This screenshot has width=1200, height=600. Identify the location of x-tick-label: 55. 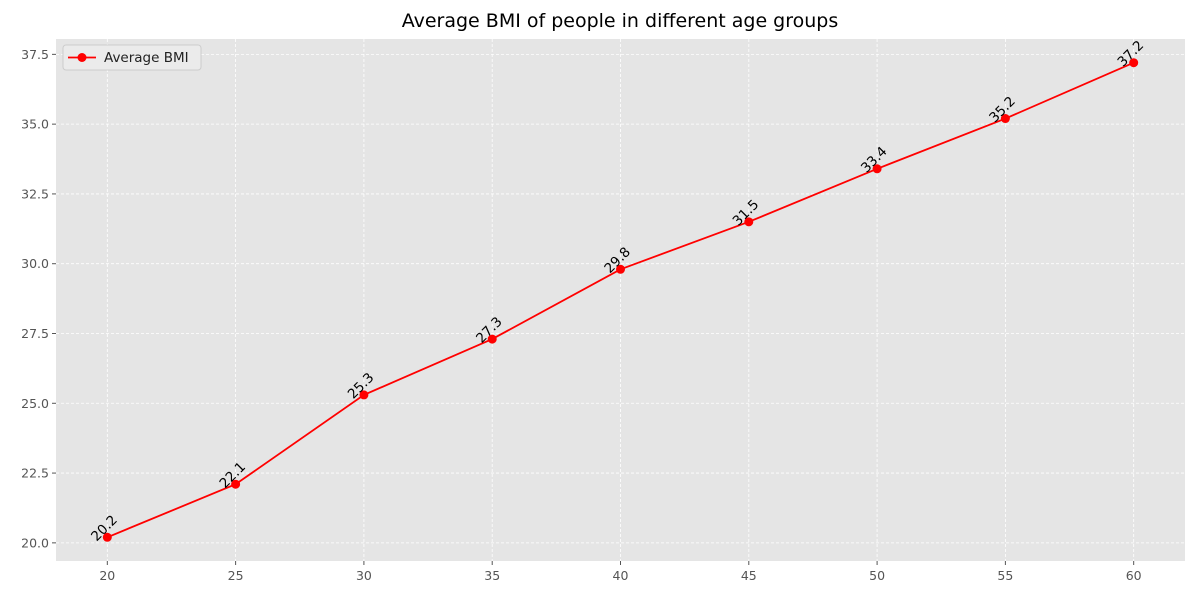
(1005, 575).